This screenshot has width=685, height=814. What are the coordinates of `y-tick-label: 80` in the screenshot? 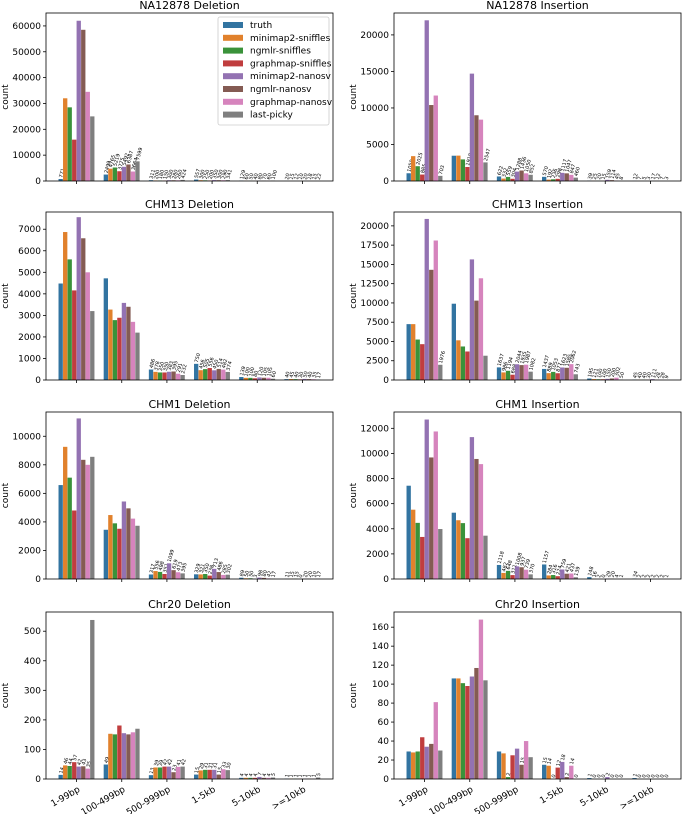 It's located at (384, 704).